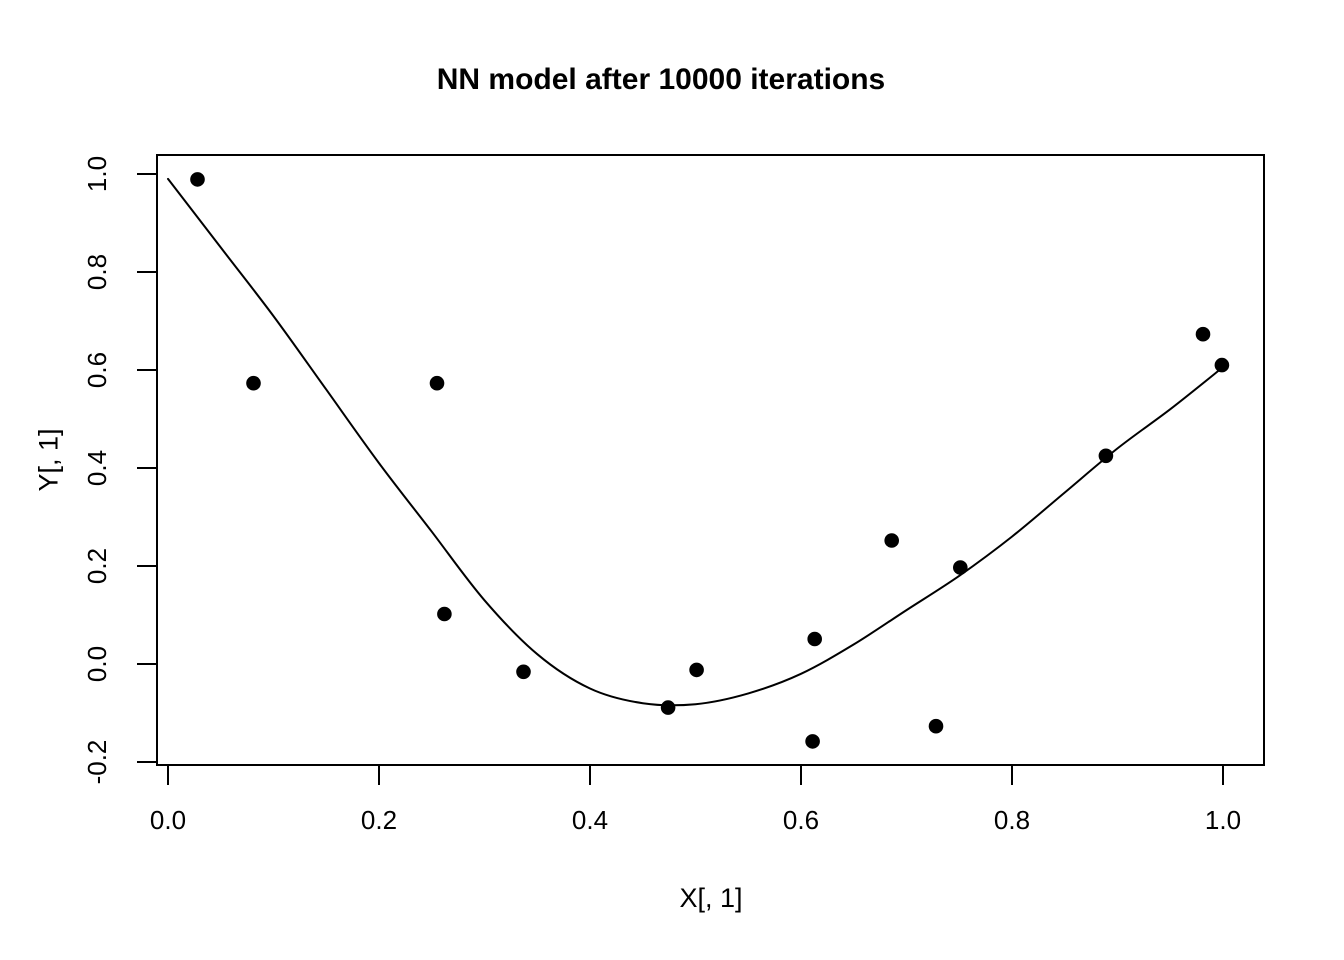  What do you see at coordinates (119, 470) in the screenshot?
I see `y-axis: -0.2 0.0 0.2 0.4 0.6 0.8 1.0` at bounding box center [119, 470].